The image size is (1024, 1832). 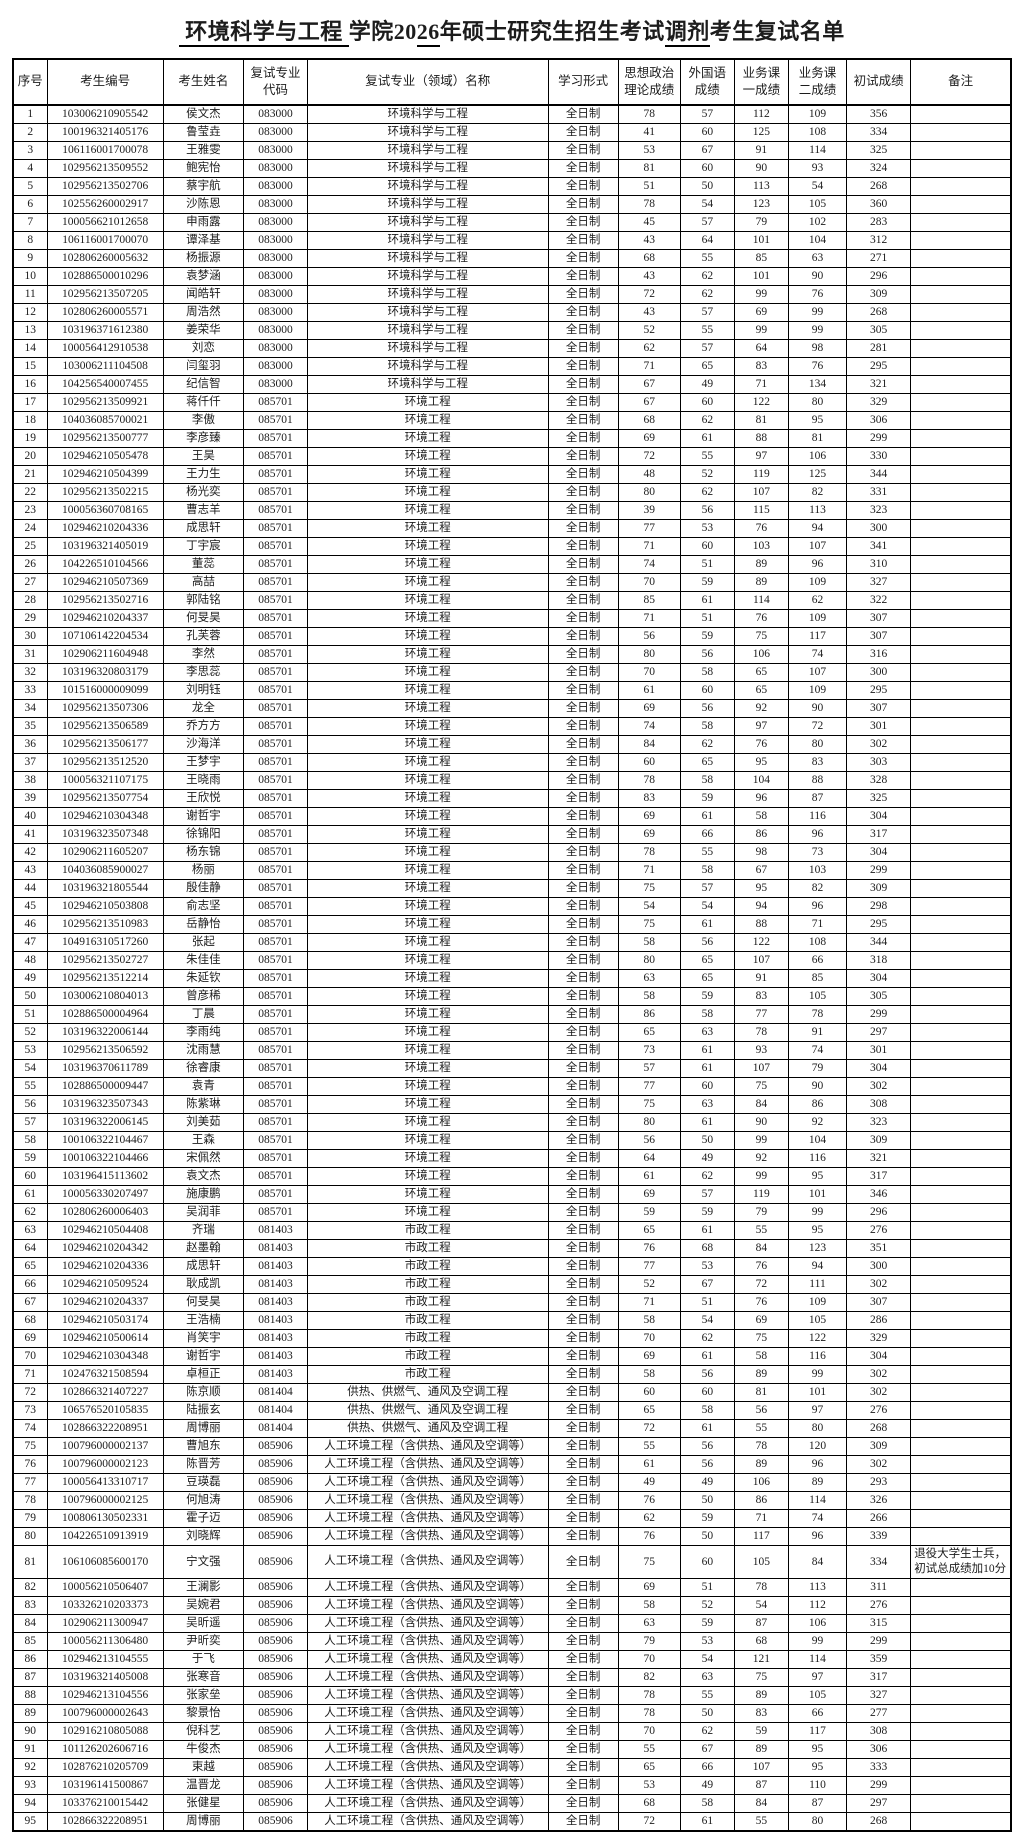 I want to click on table-cell: 106116001700070, so click(x=105, y=240).